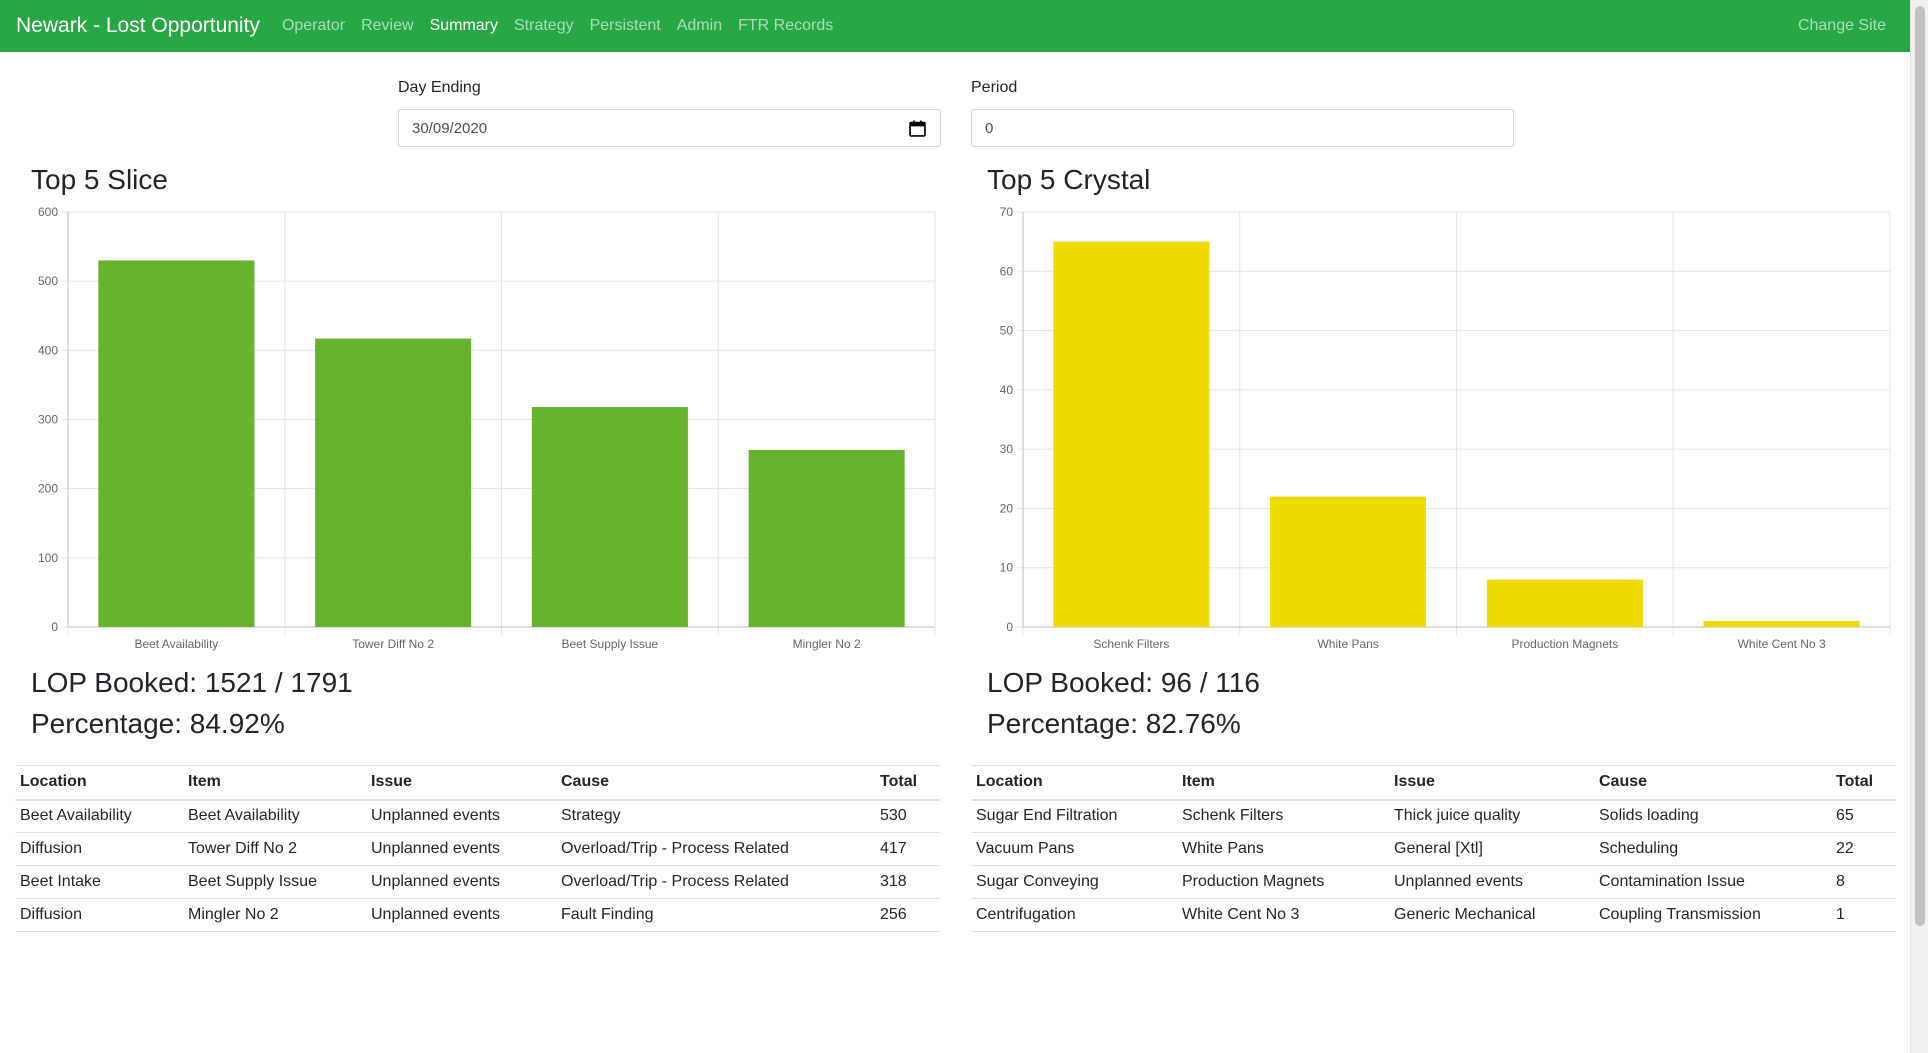 The image size is (1928, 1053). I want to click on nav-link-admin: Admin, so click(699, 25).